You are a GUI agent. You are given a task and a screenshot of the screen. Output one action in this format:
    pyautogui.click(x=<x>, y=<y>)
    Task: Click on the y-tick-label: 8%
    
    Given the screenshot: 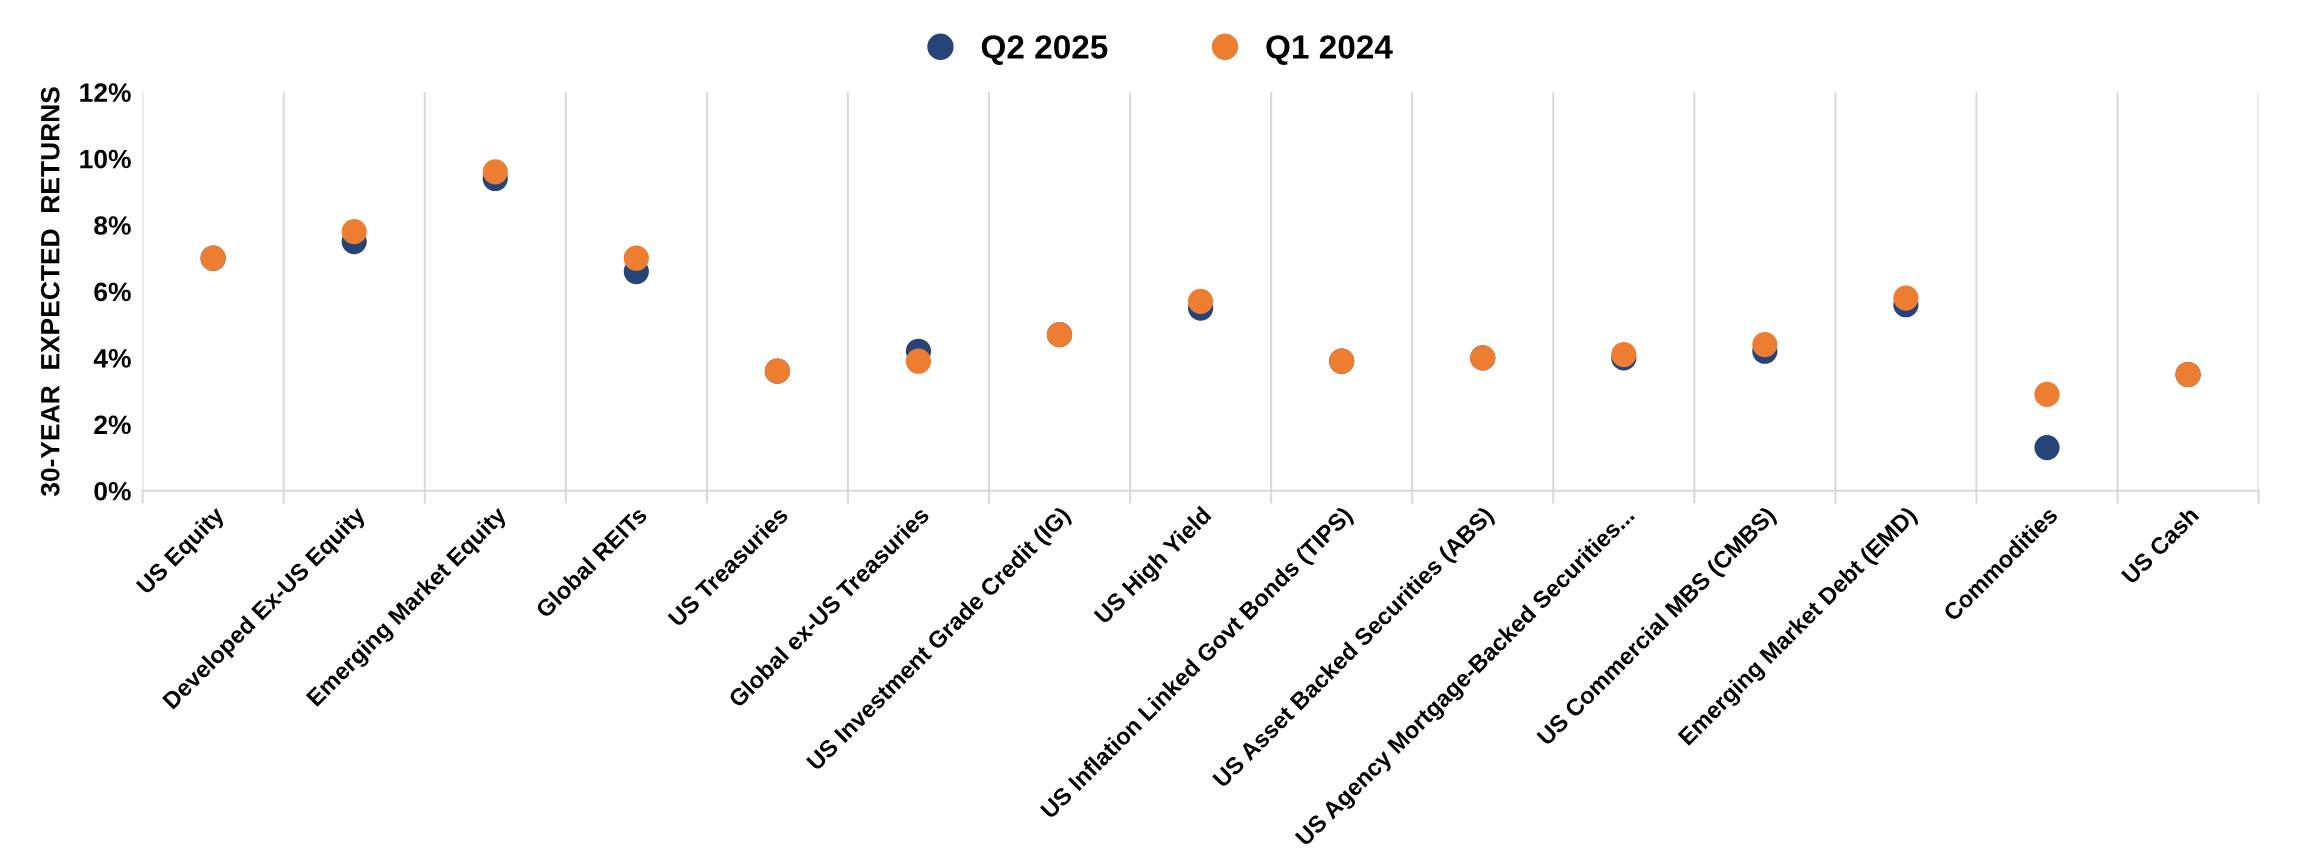 What is the action you would take?
    pyautogui.click(x=112, y=225)
    